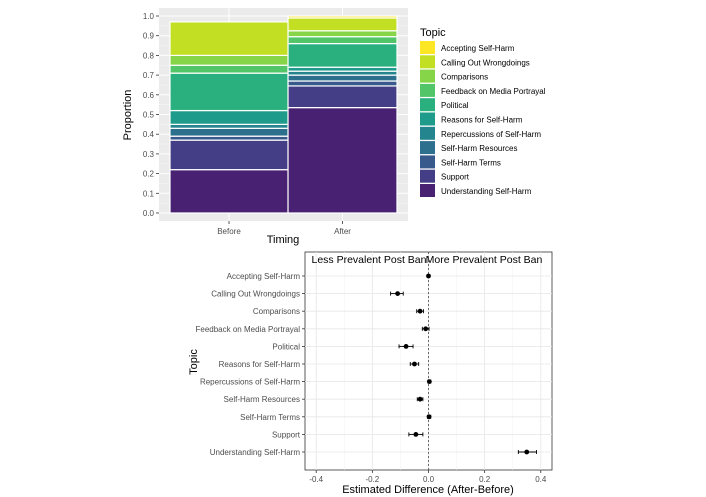 The width and height of the screenshot is (706, 497). I want to click on y-tick-label: Accepting Self-Harm, so click(264, 276).